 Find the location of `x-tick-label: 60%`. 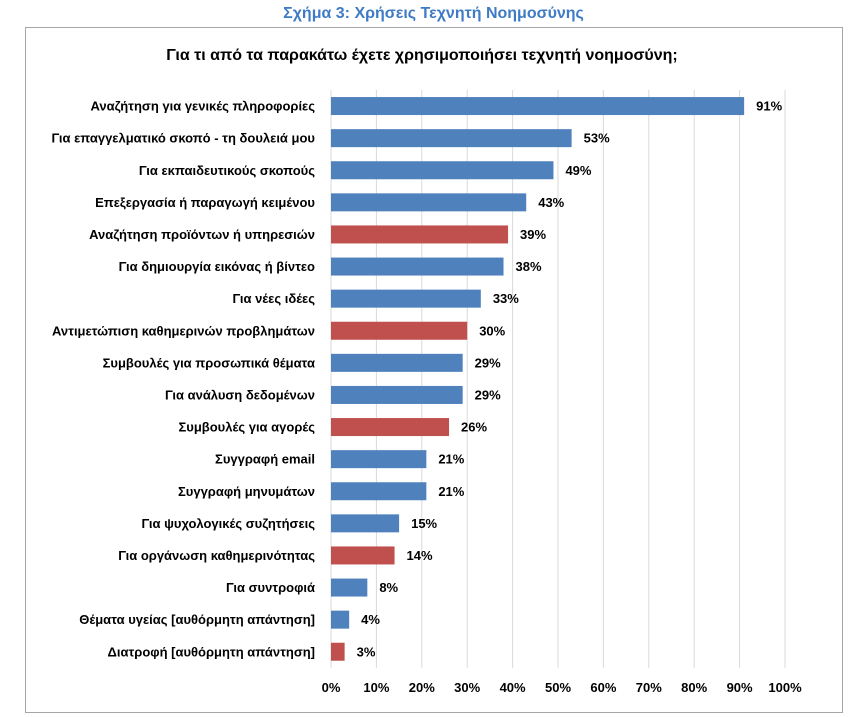

x-tick-label: 60% is located at coordinates (603, 687).